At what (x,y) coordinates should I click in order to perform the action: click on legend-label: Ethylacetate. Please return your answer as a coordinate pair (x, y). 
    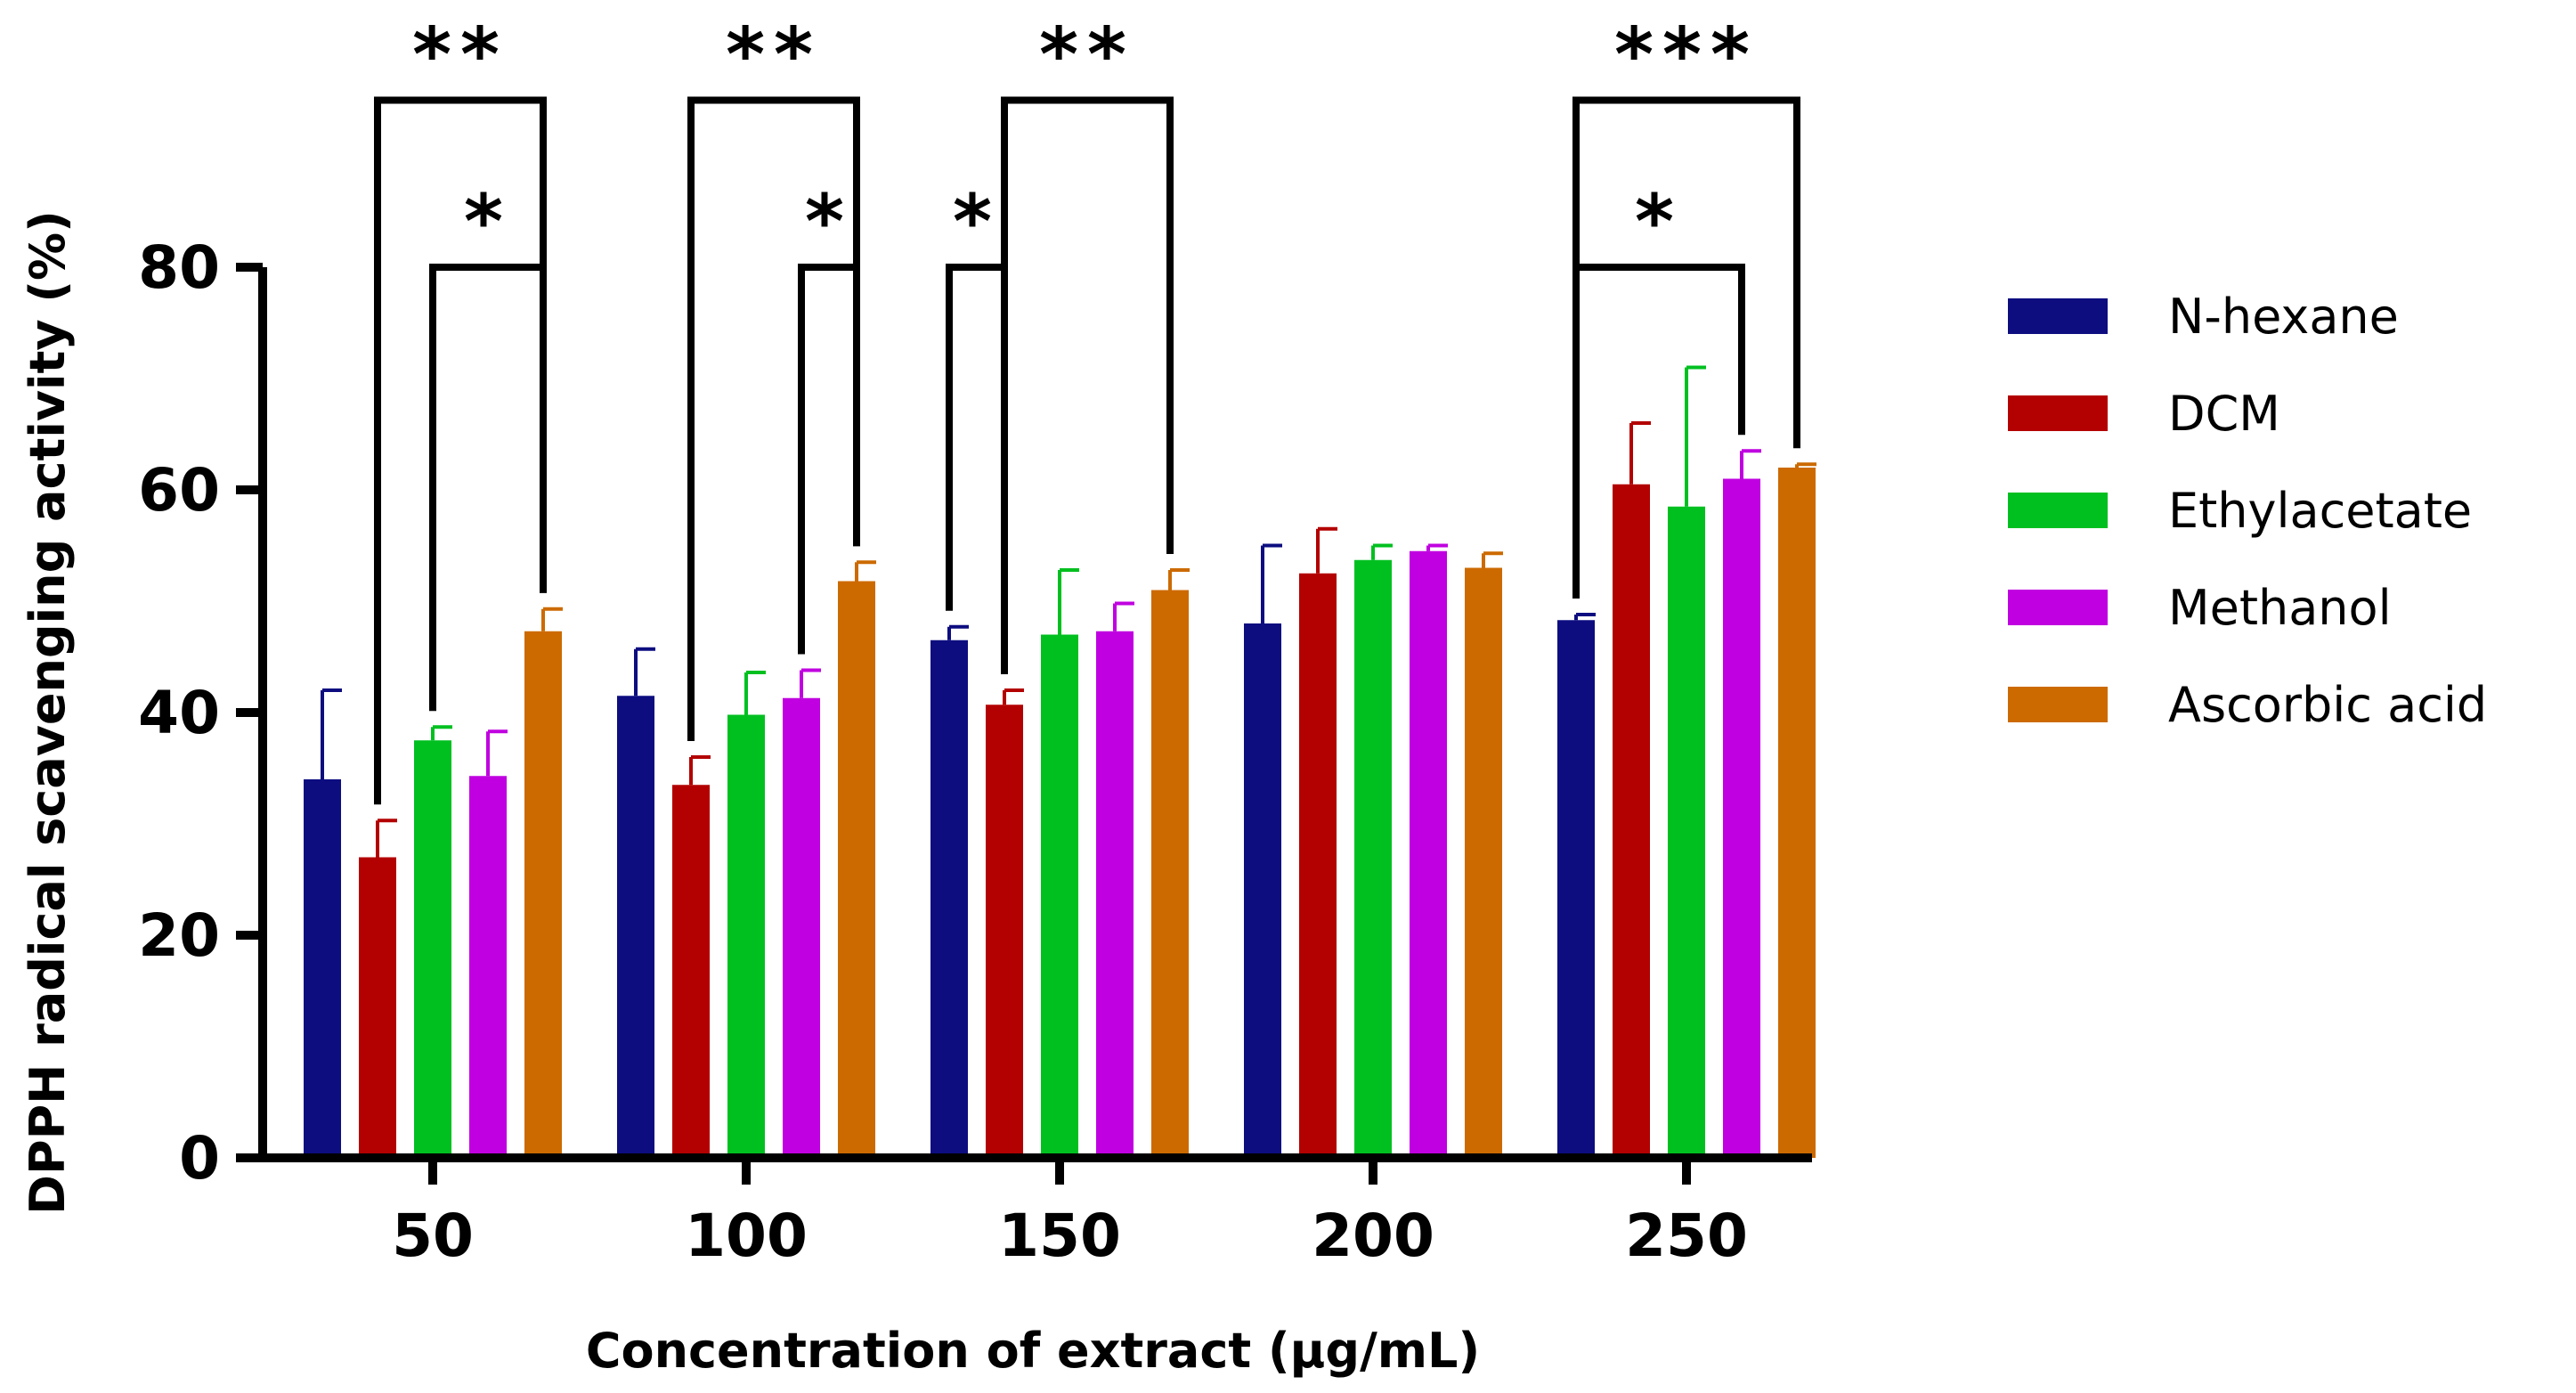
    Looking at the image, I should click on (2320, 511).